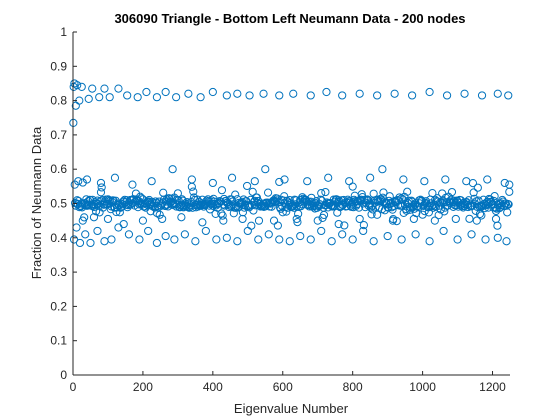 The image size is (560, 420). Describe the element at coordinates (58, 66) in the screenshot. I see `y-tick-label: 0.9` at that location.